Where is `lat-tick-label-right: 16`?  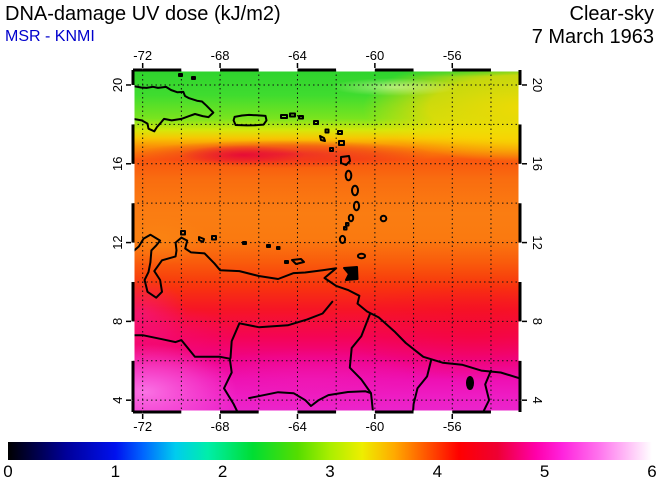
lat-tick-label-right: 16 is located at coordinates (537, 164).